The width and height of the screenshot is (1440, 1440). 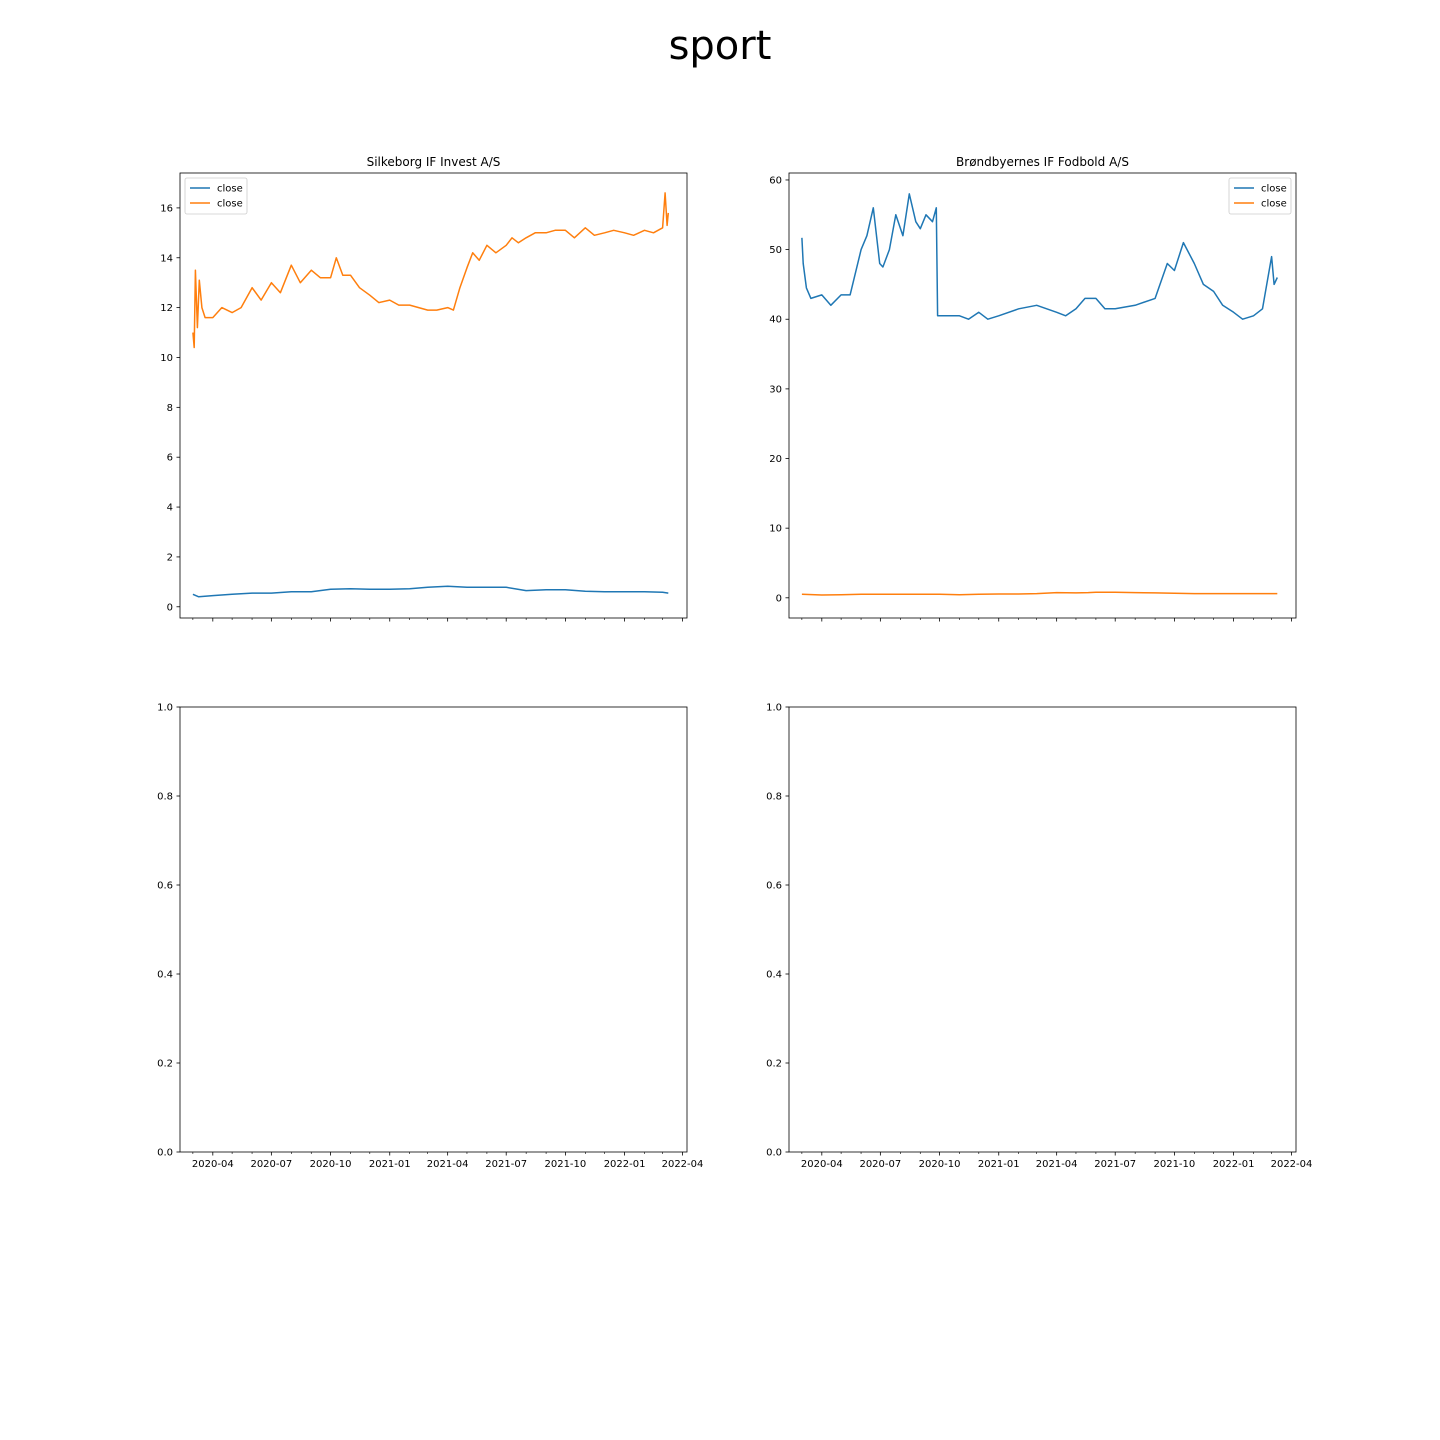 What do you see at coordinates (170, 458) in the screenshot?
I see `y-tick-label: 6` at bounding box center [170, 458].